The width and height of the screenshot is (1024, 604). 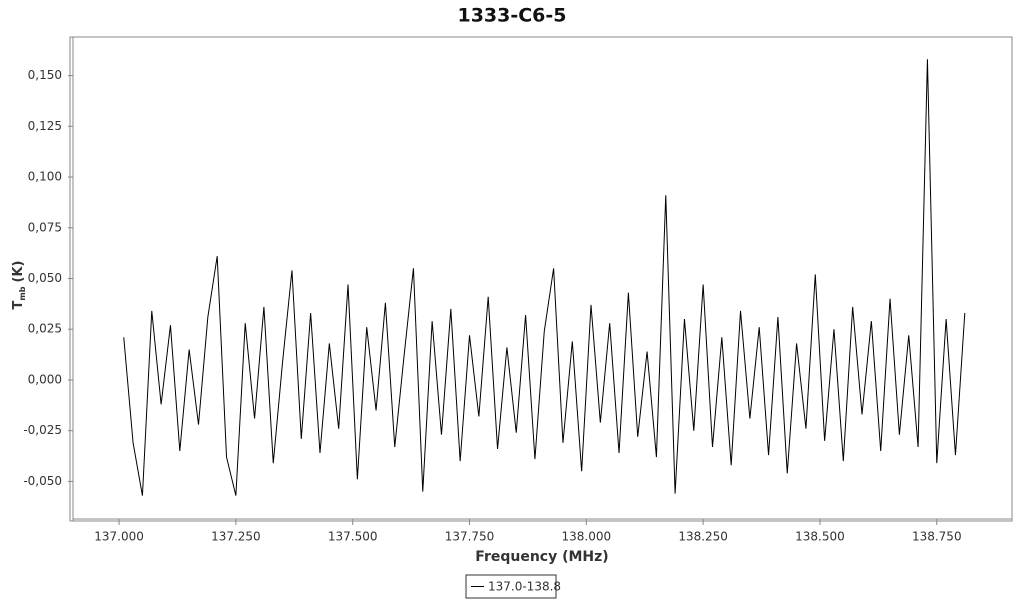 I want to click on y-axis-label: Tmb (K), so click(x=19, y=285).